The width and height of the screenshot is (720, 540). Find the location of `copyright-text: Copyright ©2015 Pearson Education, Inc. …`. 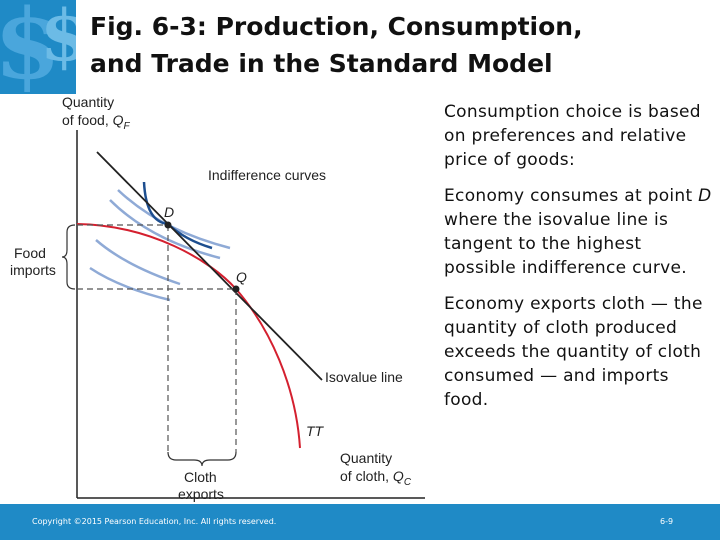

copyright-text: Copyright ©2015 Pearson Education, Inc. … is located at coordinates (154, 521).